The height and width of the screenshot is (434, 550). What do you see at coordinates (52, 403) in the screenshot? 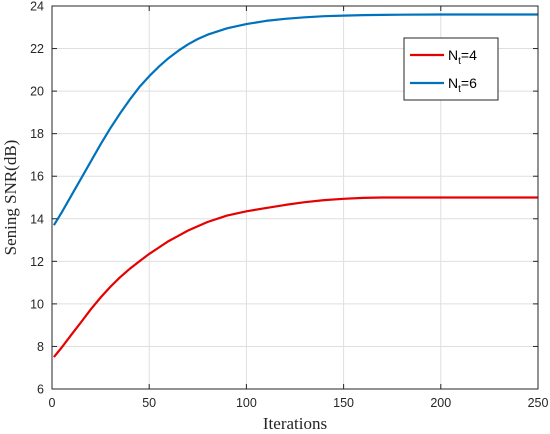
I see `x-tick-label: 0` at bounding box center [52, 403].